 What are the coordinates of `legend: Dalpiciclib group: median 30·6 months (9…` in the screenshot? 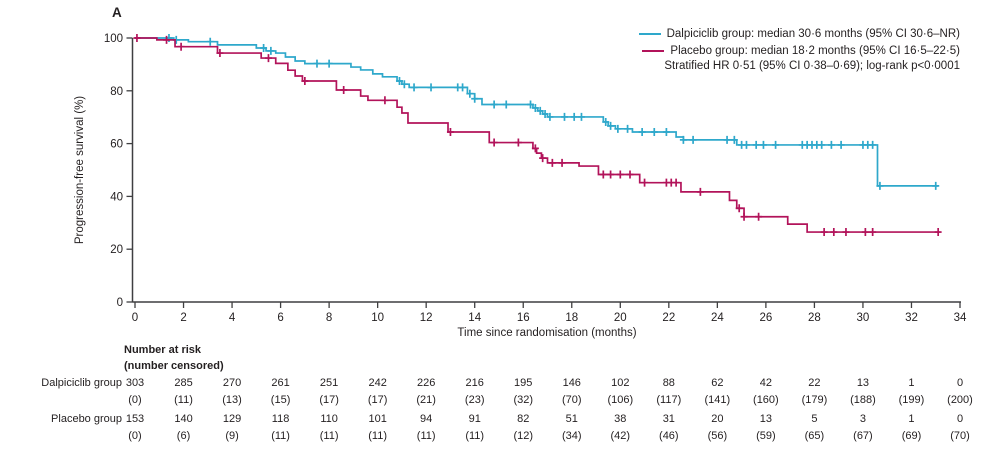 It's located at (799, 51).